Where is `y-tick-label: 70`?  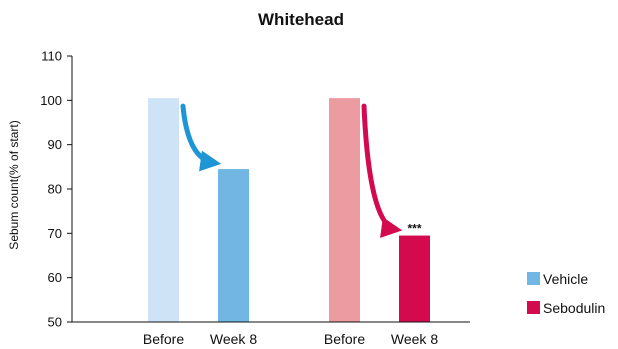
y-tick-label: 70 is located at coordinates (55, 233).